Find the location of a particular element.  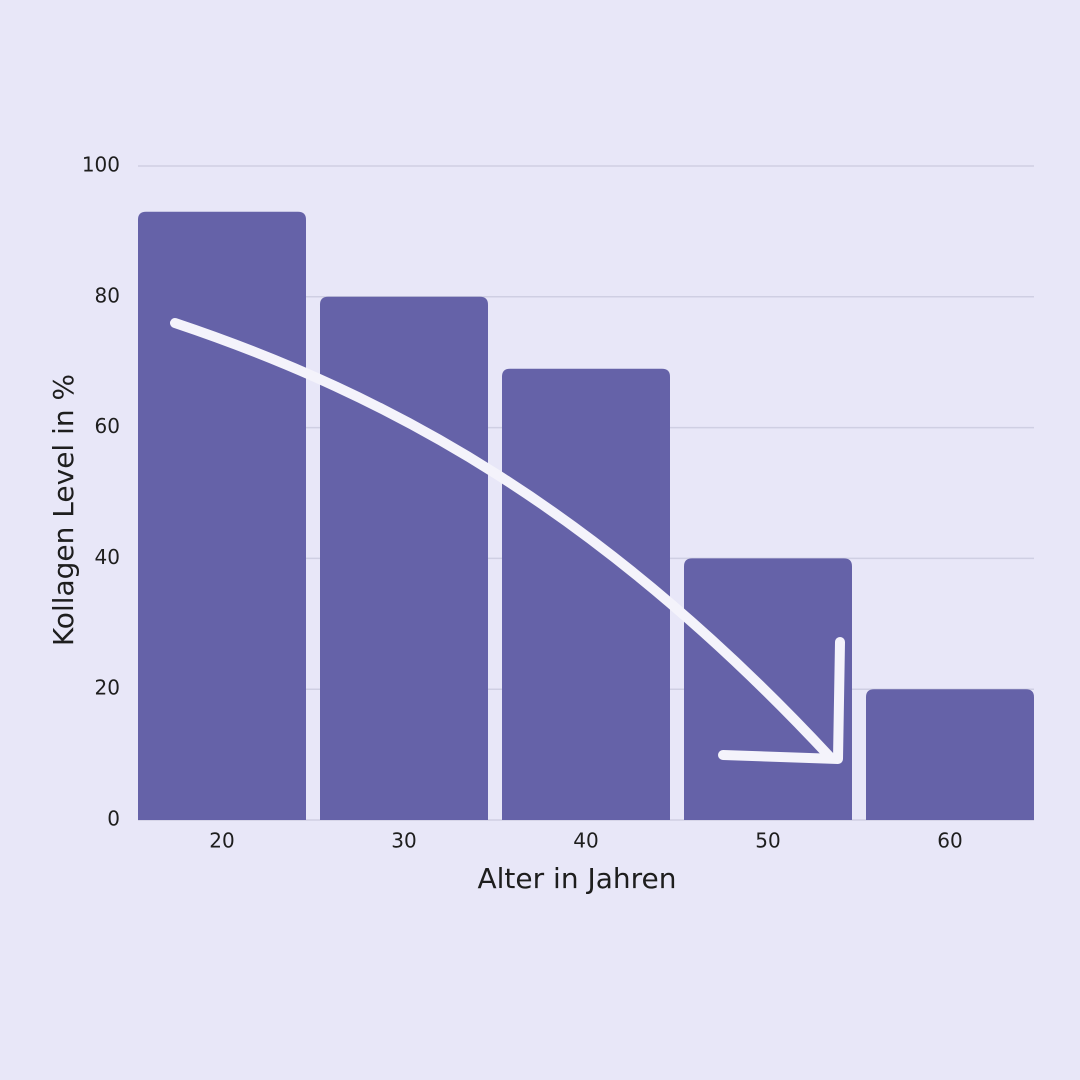

x-tick-label: 40 is located at coordinates (585, 841).